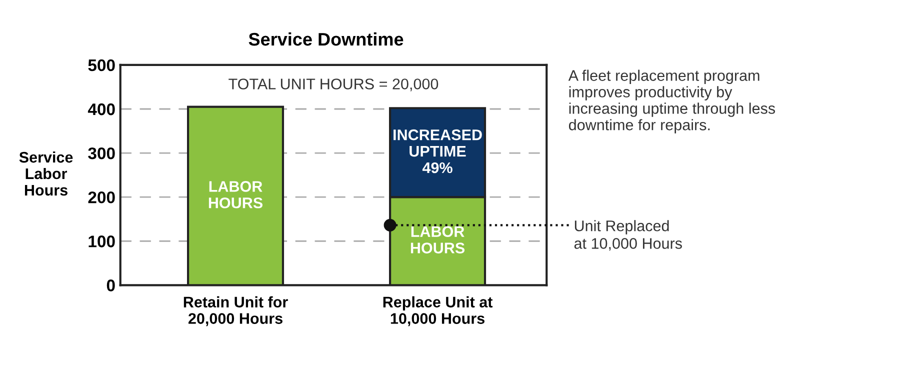 The height and width of the screenshot is (367, 905). Describe the element at coordinates (628, 235) in the screenshot. I see `text: Unit Replaced at 10,000 Hours` at that location.